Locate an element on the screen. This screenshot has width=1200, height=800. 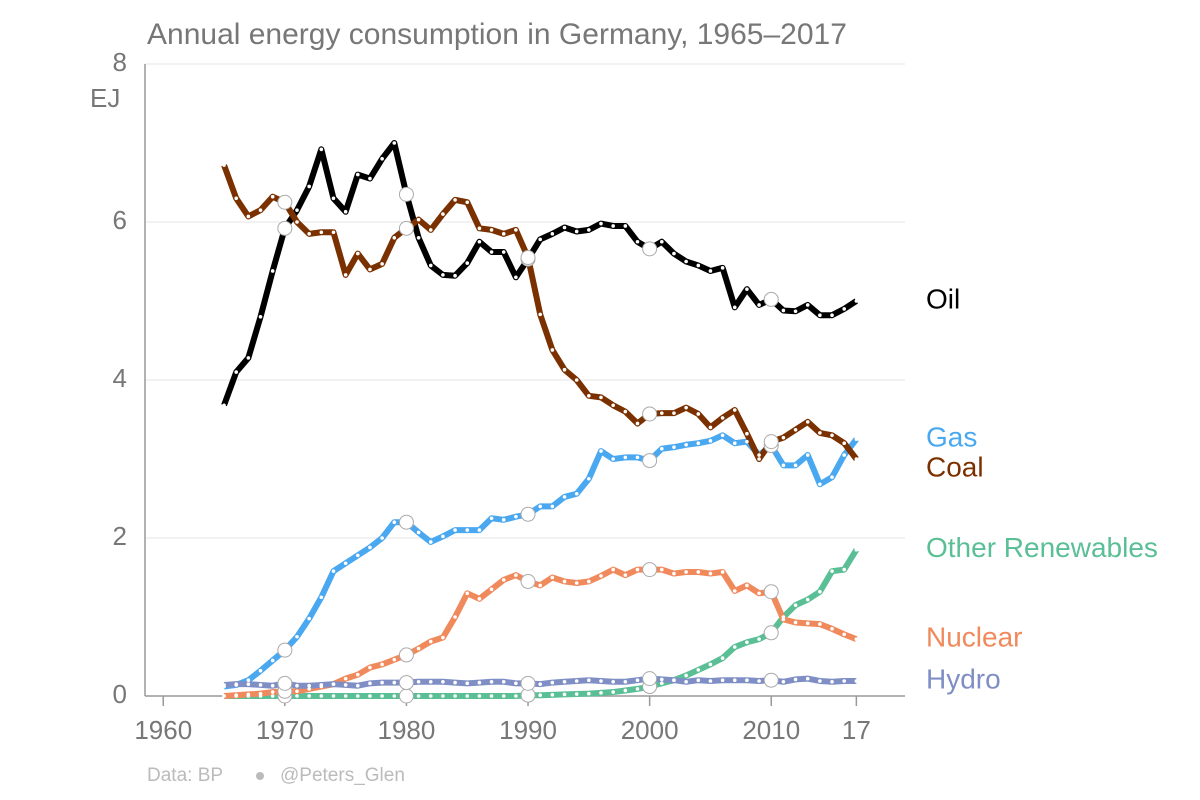
series-label: Oil is located at coordinates (943, 298).